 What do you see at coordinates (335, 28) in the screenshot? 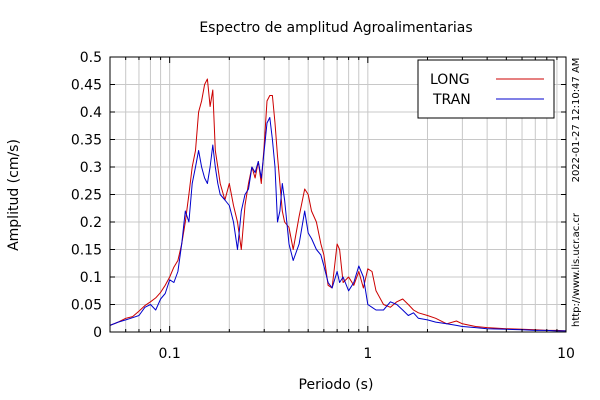
I see `chart-title: Espectro de amplitud Agroalimentarias` at bounding box center [335, 28].